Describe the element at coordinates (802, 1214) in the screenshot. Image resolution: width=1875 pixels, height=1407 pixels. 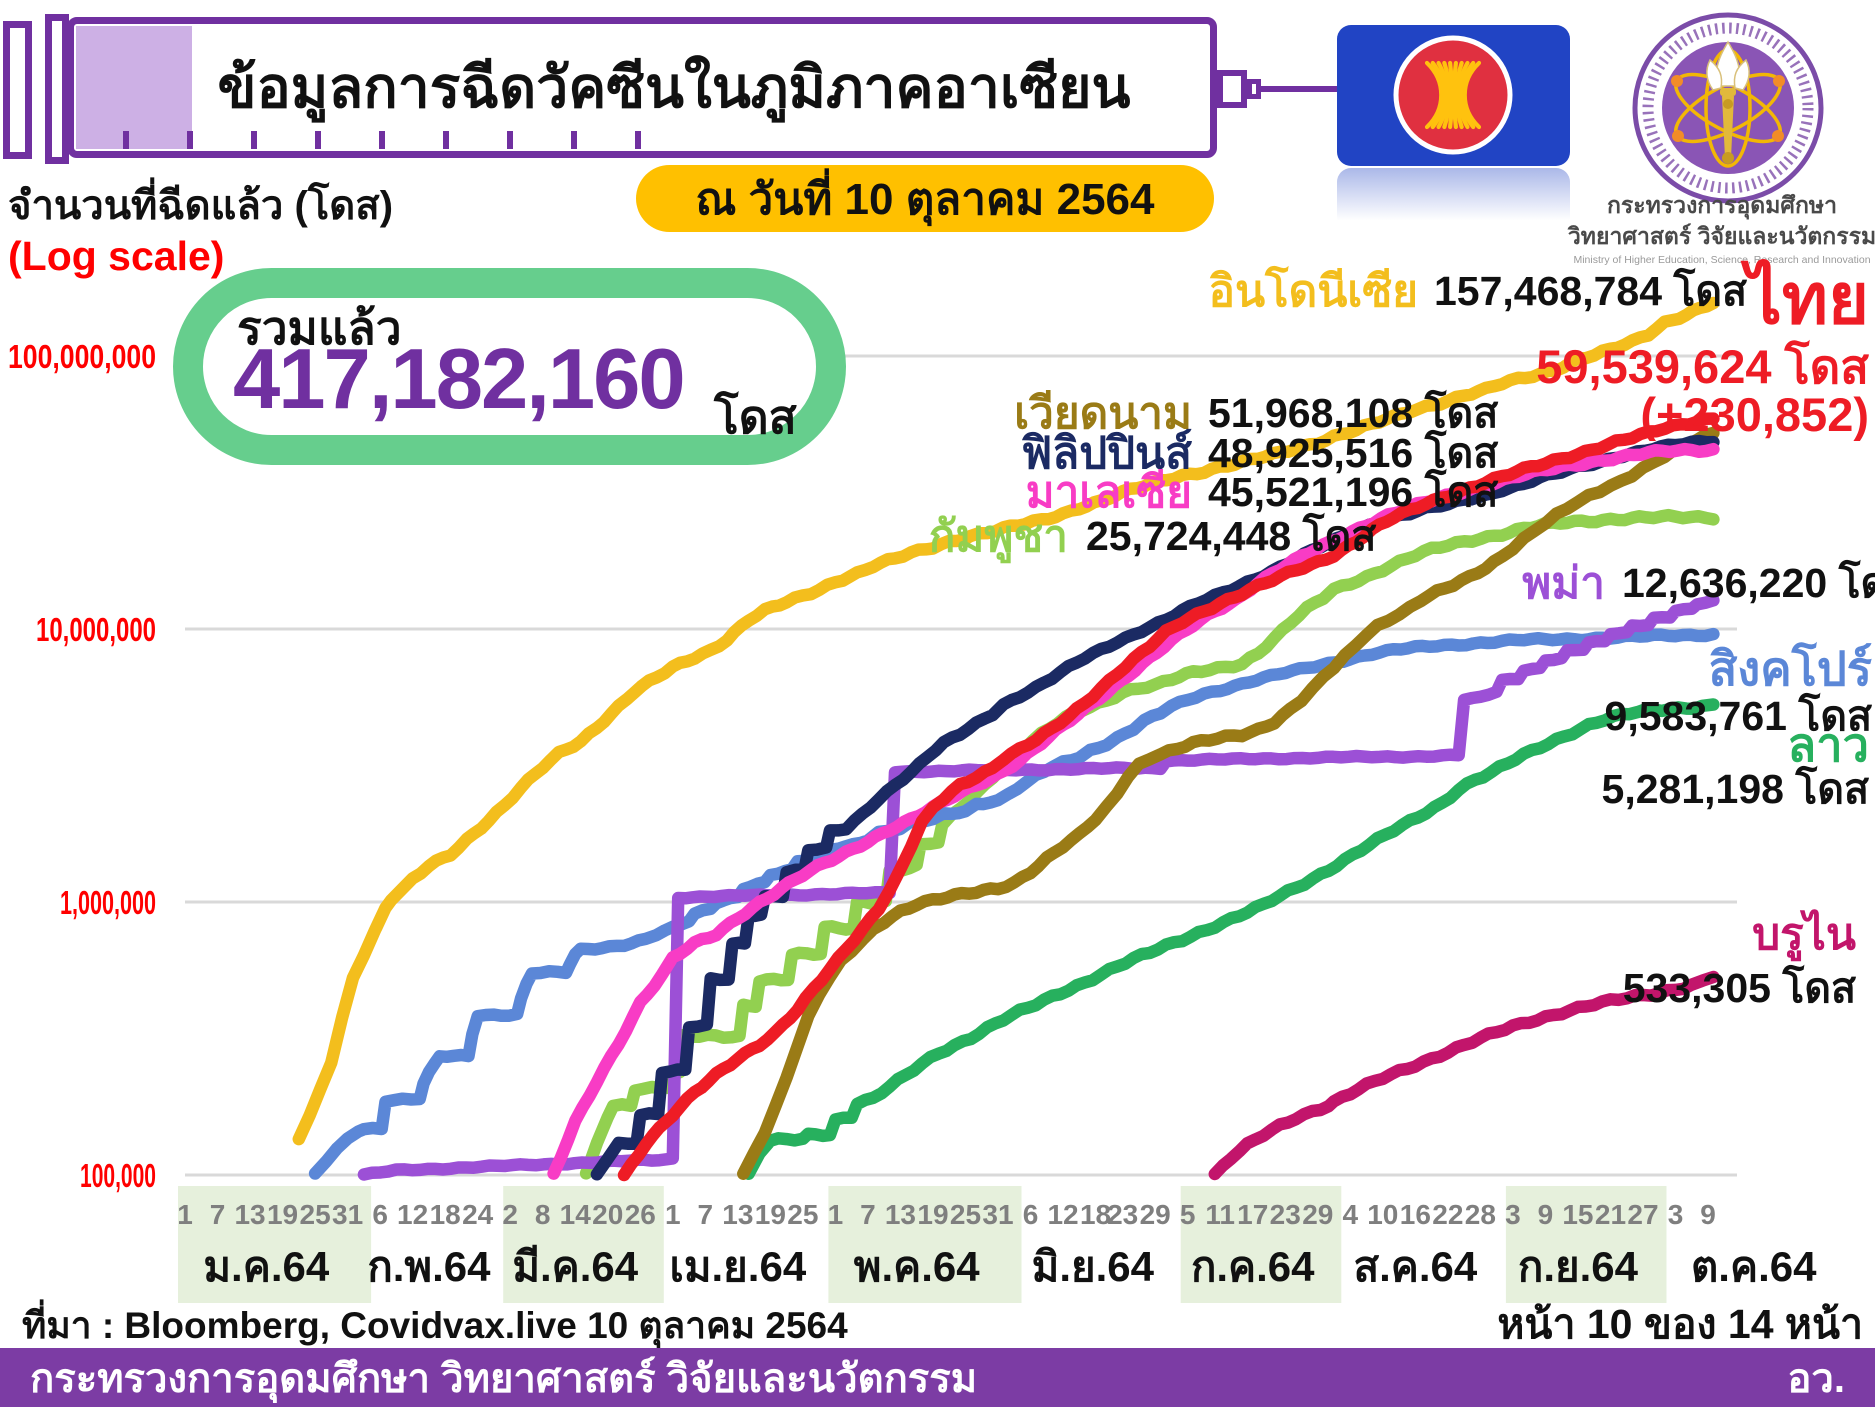
I see `x-tick-เม.ย.64-25: 25` at that location.